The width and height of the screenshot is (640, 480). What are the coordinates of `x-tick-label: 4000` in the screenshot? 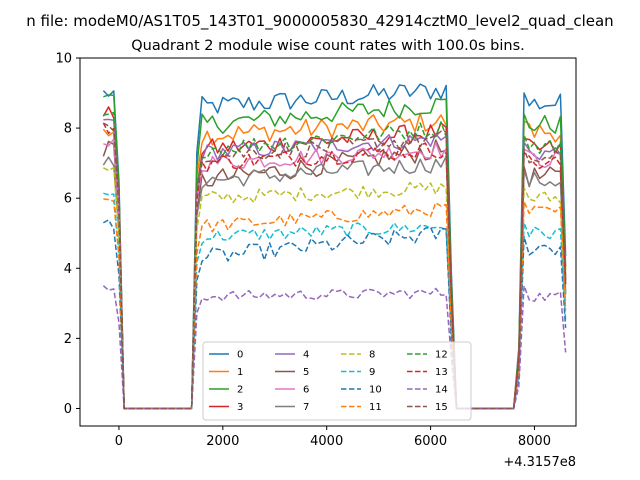 It's located at (326, 441).